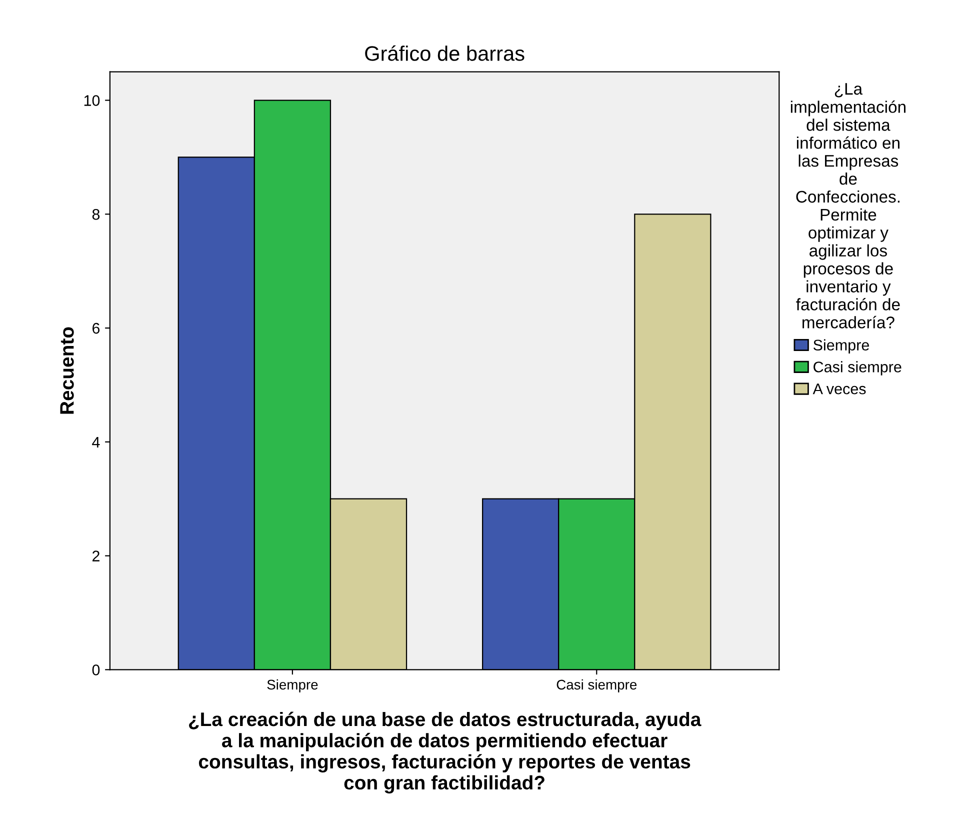  What do you see at coordinates (96, 214) in the screenshot?
I see `y-tick-label: 8` at bounding box center [96, 214].